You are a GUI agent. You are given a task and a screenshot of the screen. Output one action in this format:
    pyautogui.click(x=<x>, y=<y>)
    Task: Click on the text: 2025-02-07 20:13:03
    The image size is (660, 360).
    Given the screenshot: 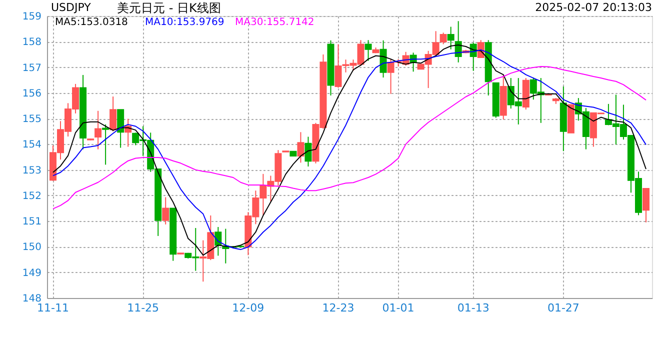 What is the action you would take?
    pyautogui.click(x=593, y=7)
    